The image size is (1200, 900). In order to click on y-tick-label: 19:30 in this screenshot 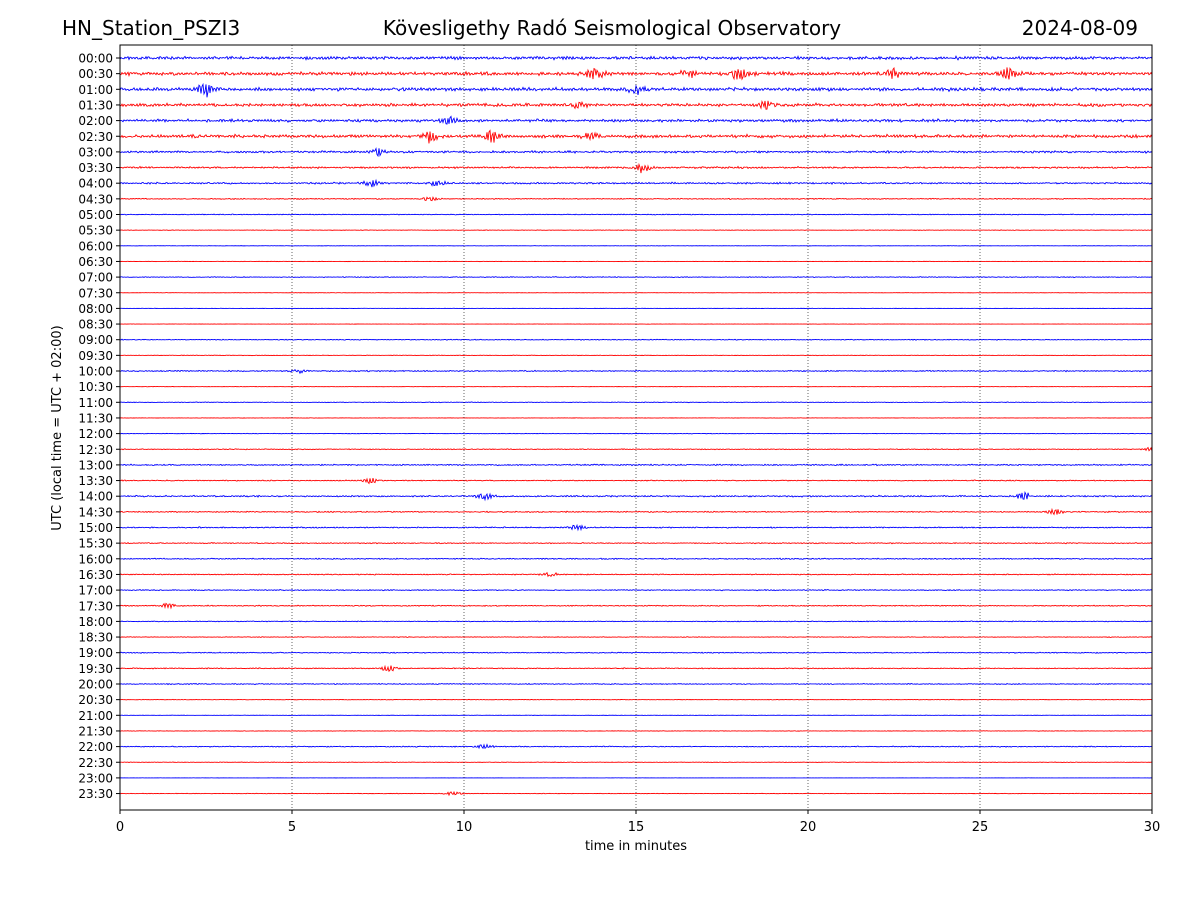, I will do `click(95, 669)`.